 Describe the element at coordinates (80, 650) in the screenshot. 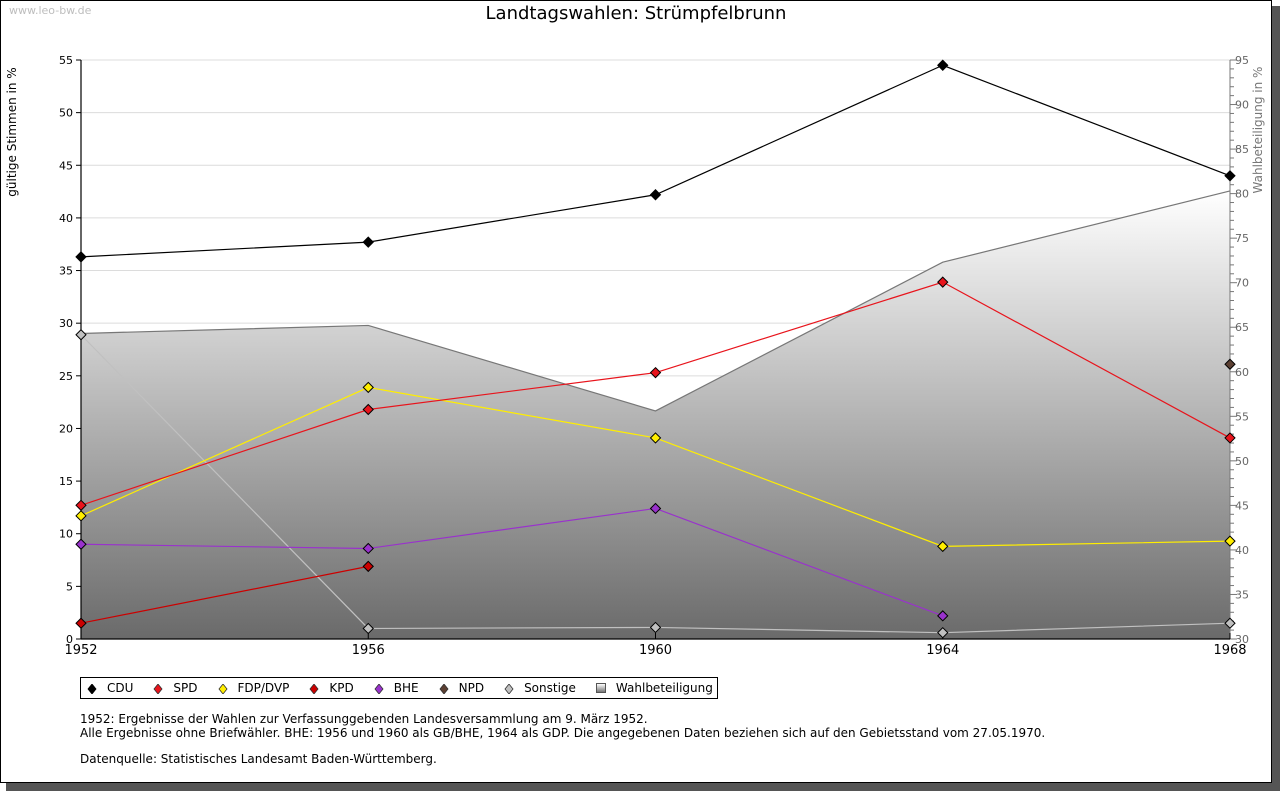

I see `x-tick-label: 1952` at that location.